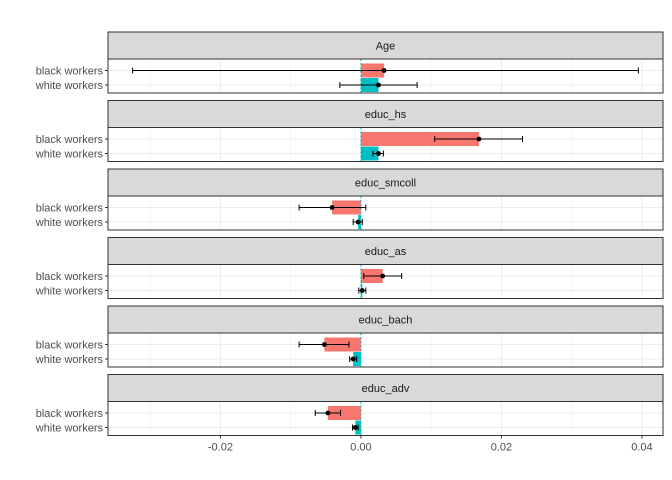 This screenshot has width=672, height=480. Describe the element at coordinates (220, 448) in the screenshot. I see `x-tick-label: -0.02` at that location.